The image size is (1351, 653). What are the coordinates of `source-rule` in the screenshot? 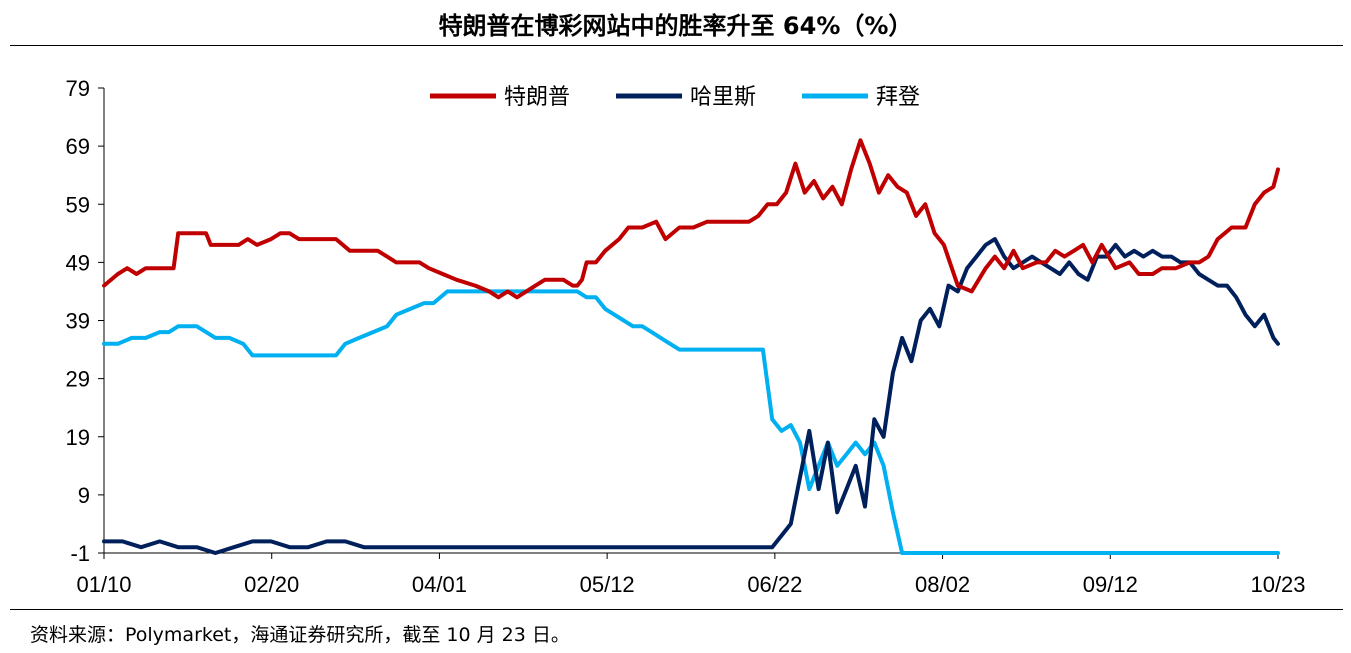 It's located at (676, 609).